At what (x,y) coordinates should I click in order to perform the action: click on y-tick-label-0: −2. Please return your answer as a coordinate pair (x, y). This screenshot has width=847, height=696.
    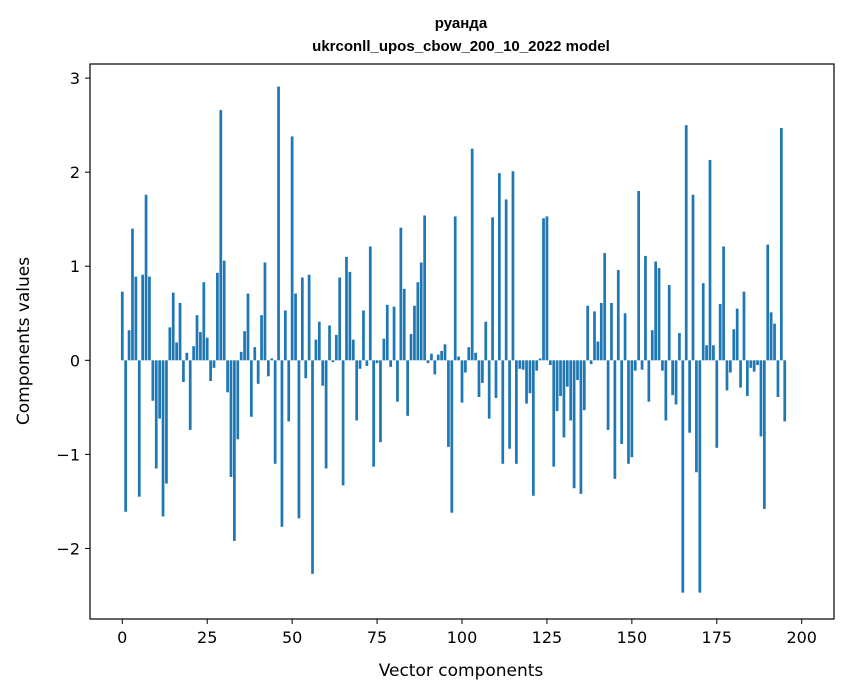
    Looking at the image, I should click on (68, 548).